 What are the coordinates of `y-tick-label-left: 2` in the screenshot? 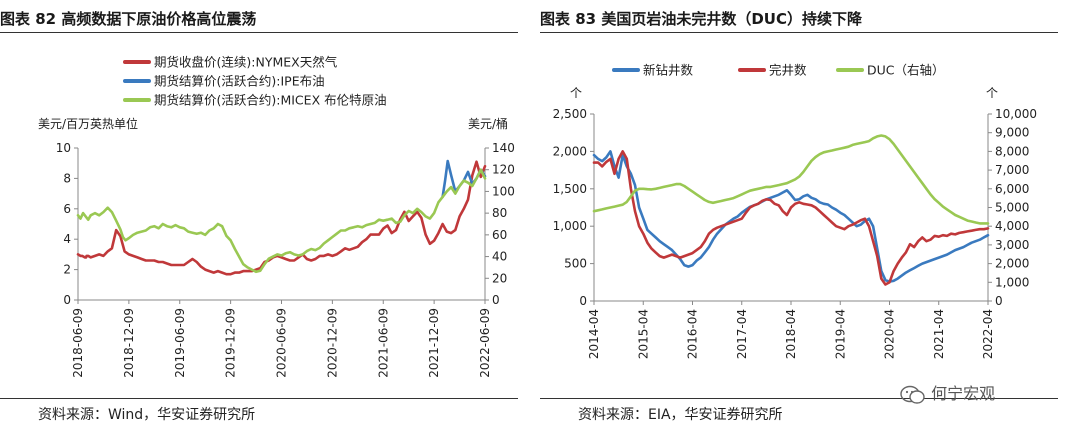 It's located at (67, 270).